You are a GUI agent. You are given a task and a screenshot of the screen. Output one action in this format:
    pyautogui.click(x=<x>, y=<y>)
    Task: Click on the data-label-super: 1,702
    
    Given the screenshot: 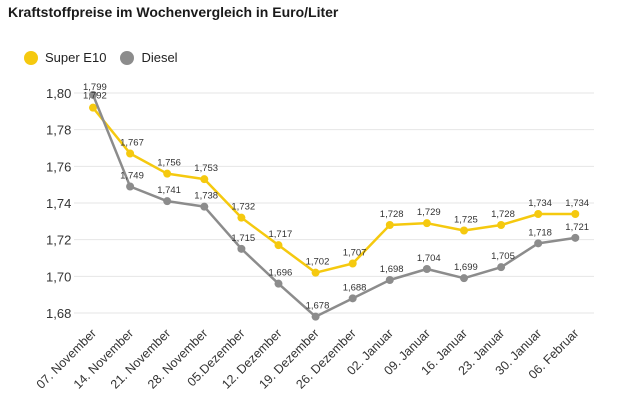 What is the action you would take?
    pyautogui.click(x=318, y=262)
    